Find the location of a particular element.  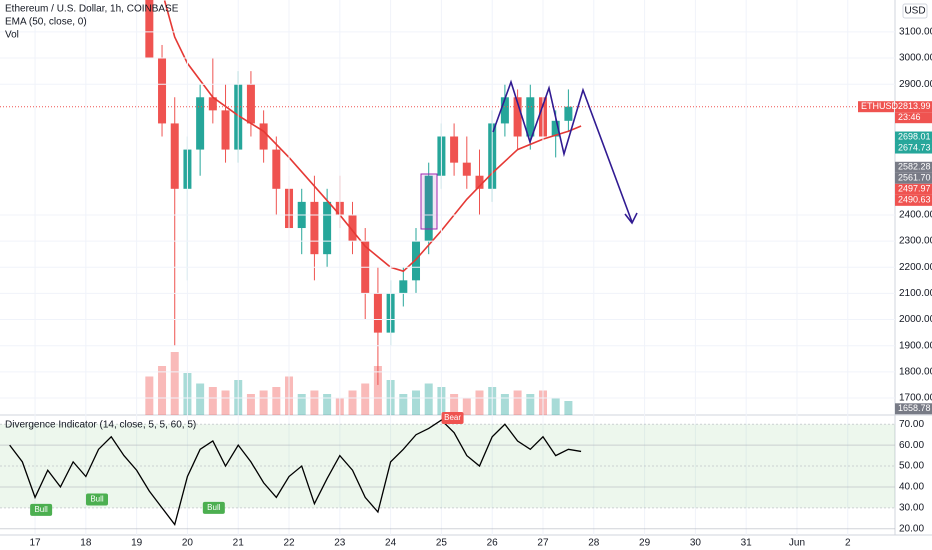

x-tick-label: 30 is located at coordinates (696, 543).